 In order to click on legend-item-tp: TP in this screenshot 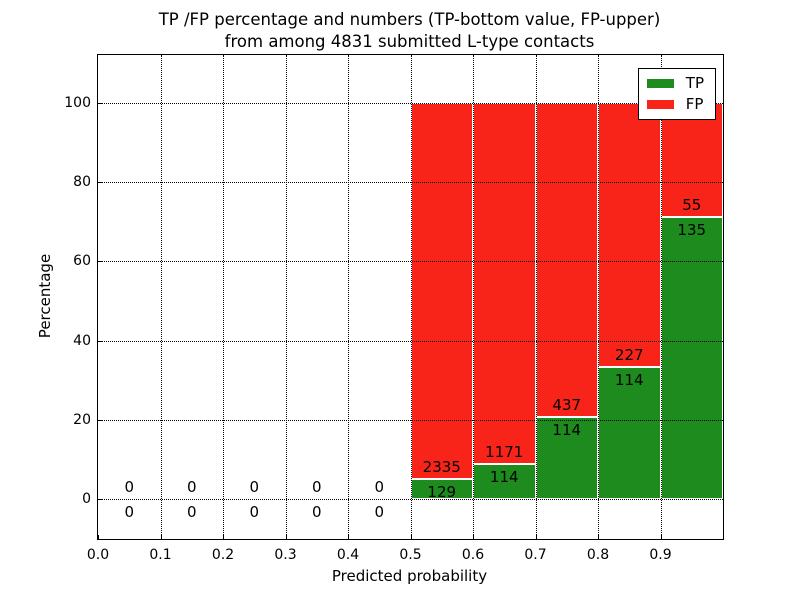, I will do `click(675, 83)`.